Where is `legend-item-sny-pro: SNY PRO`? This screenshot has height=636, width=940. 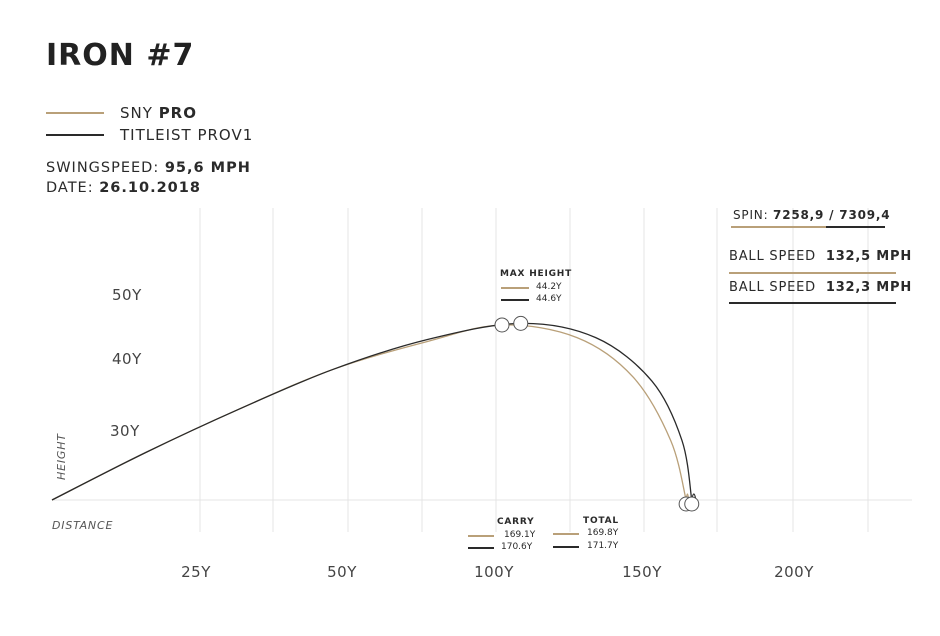
legend-item-sny-pro: SNY PRO is located at coordinates (121, 113).